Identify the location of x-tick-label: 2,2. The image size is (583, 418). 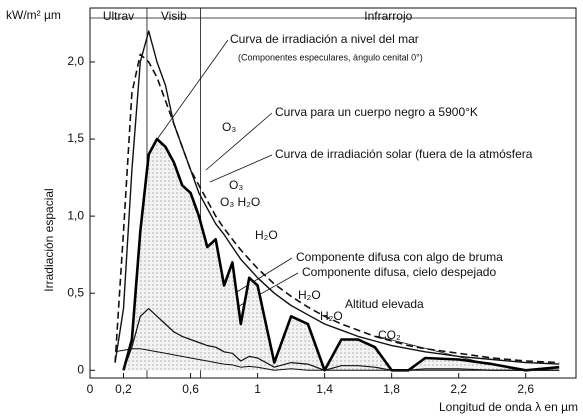
(458, 389).